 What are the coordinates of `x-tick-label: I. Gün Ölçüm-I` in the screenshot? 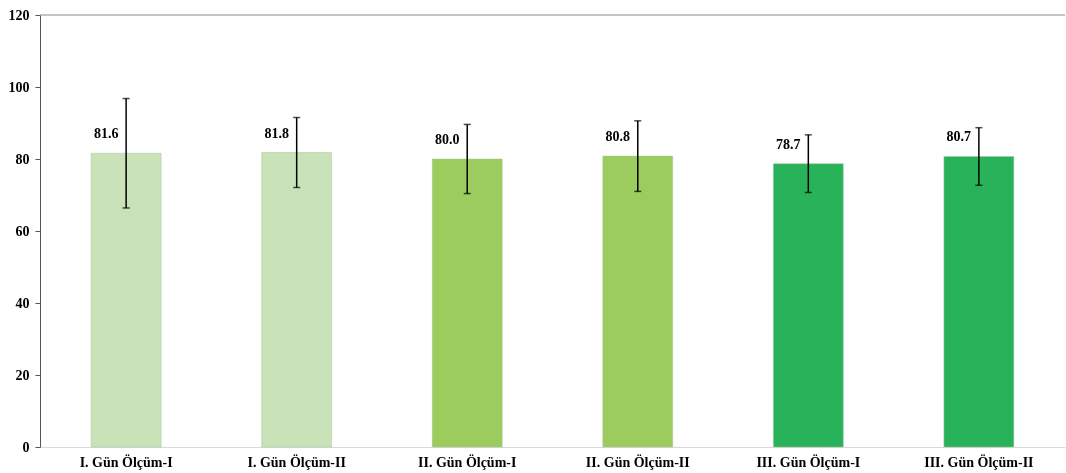 It's located at (126, 461).